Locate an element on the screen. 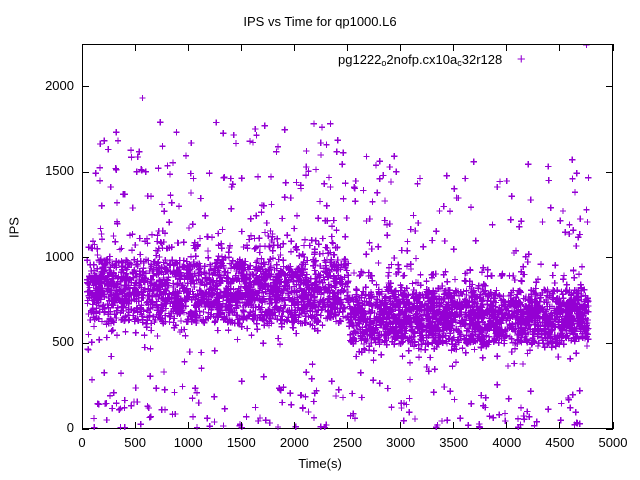 The width and height of the screenshot is (640, 480). x-axis-label: Time(s) is located at coordinates (320, 463).